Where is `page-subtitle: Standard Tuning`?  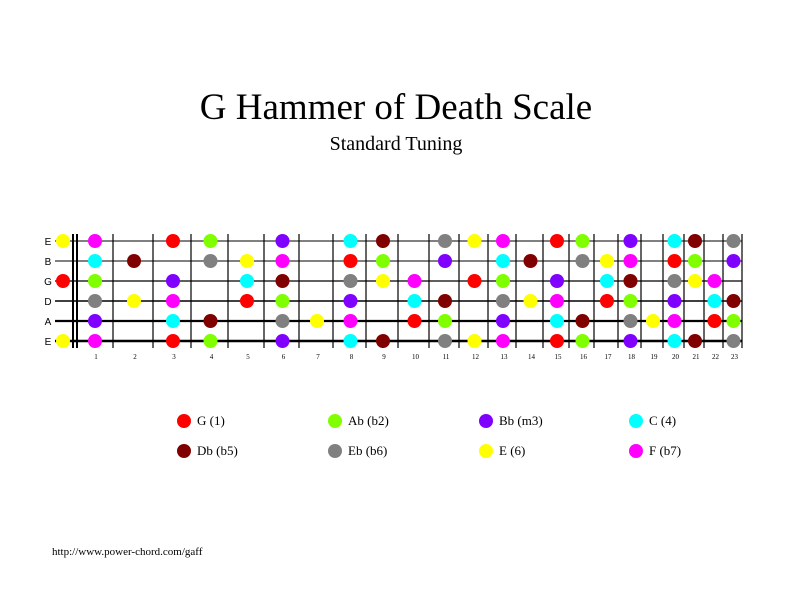
page-subtitle: Standard Tuning is located at coordinates (396, 144).